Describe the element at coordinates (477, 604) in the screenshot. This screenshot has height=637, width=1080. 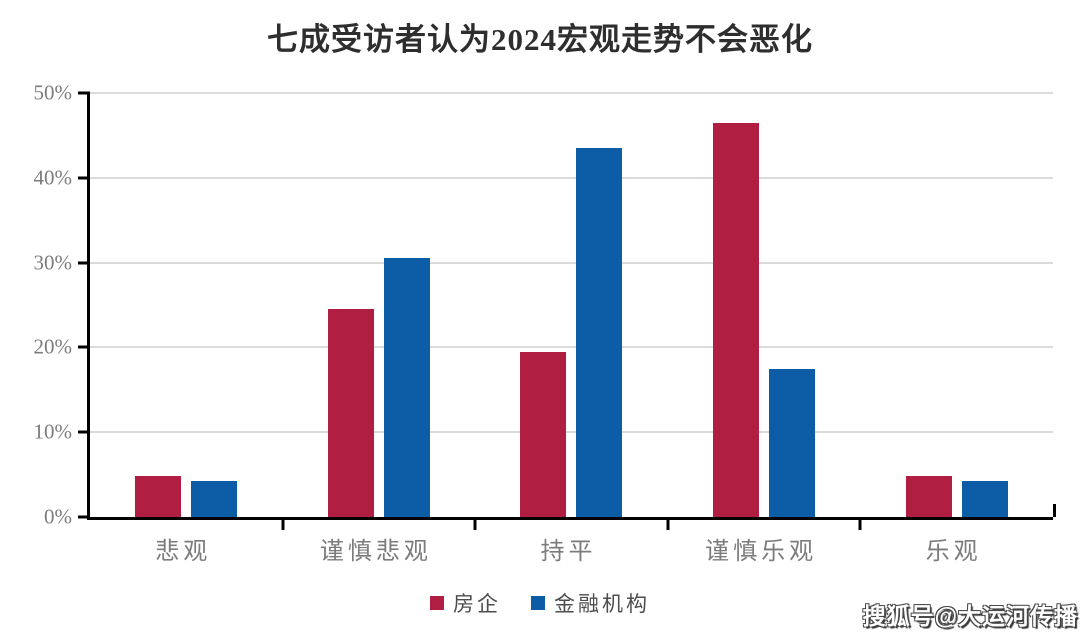
I see `legend-label: 房企` at that location.